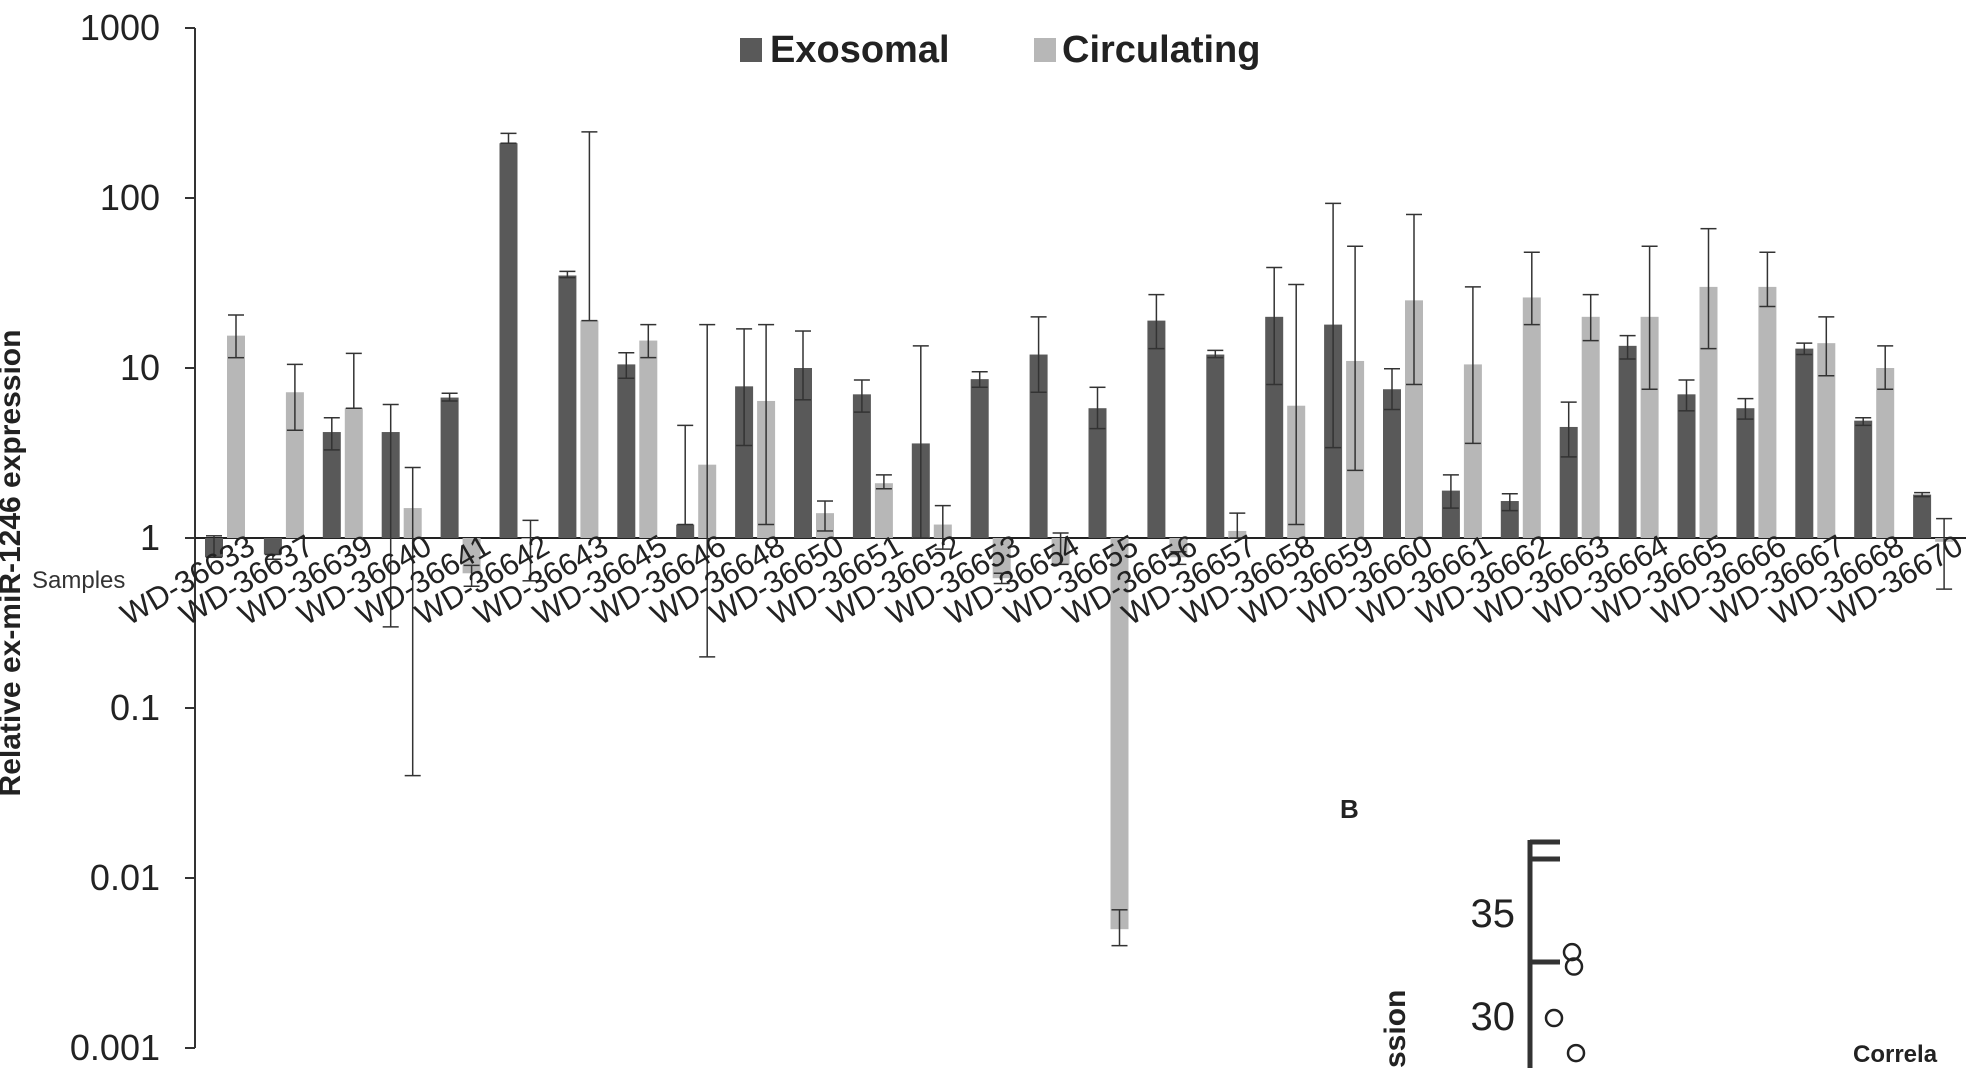 The height and width of the screenshot is (1068, 1966). I want to click on panel-b-tick-label: 35, so click(1493, 914).